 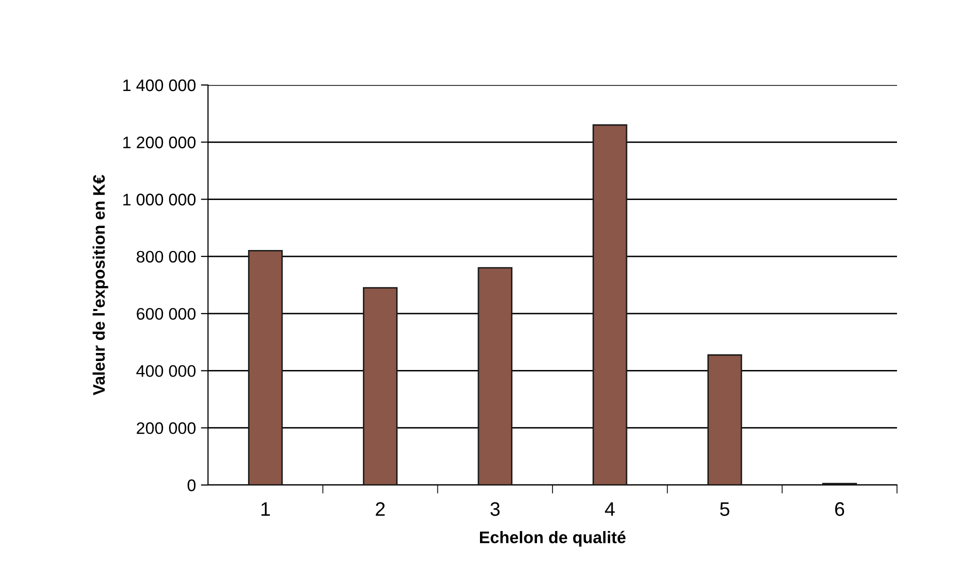 What do you see at coordinates (495, 509) in the screenshot?
I see `x-tick-label: 3` at bounding box center [495, 509].